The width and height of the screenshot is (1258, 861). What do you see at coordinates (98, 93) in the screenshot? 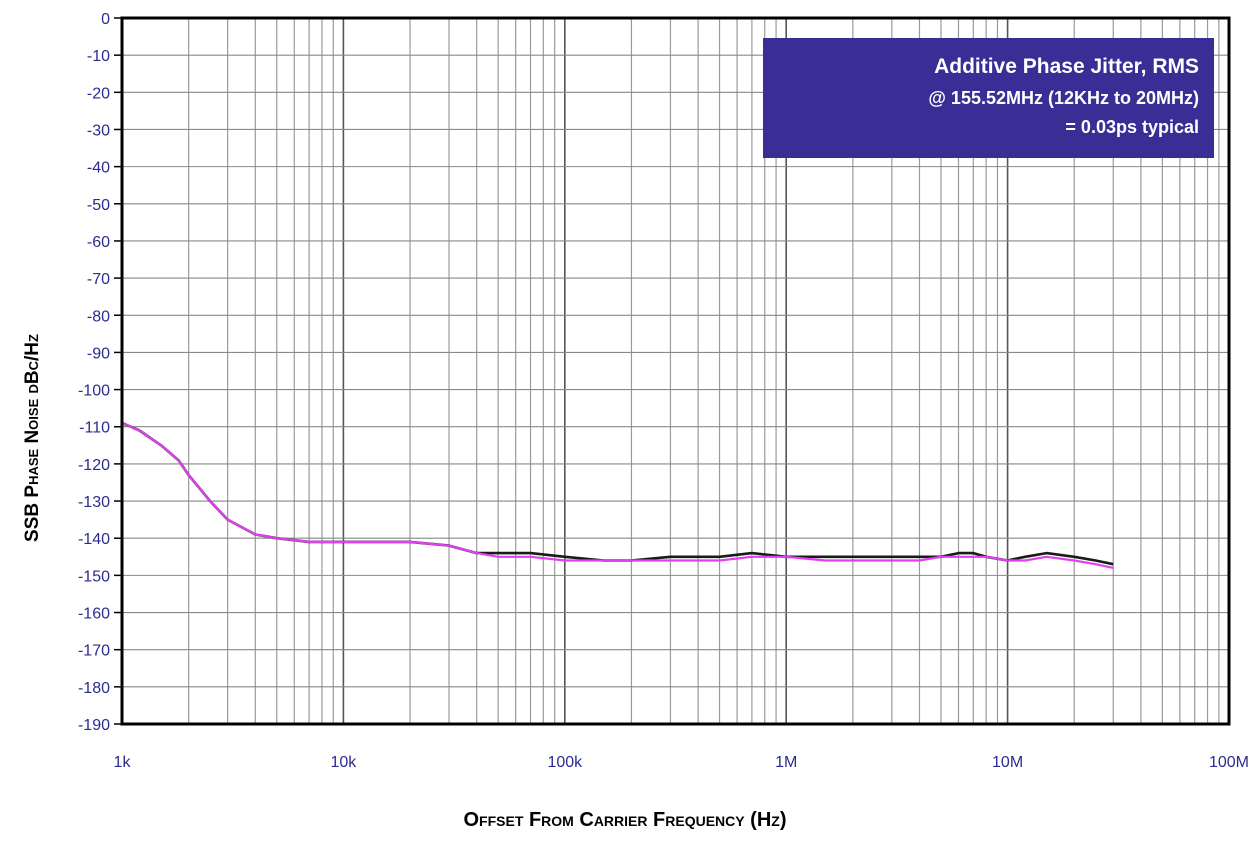
I see `y-tick-label: -20` at bounding box center [98, 93].